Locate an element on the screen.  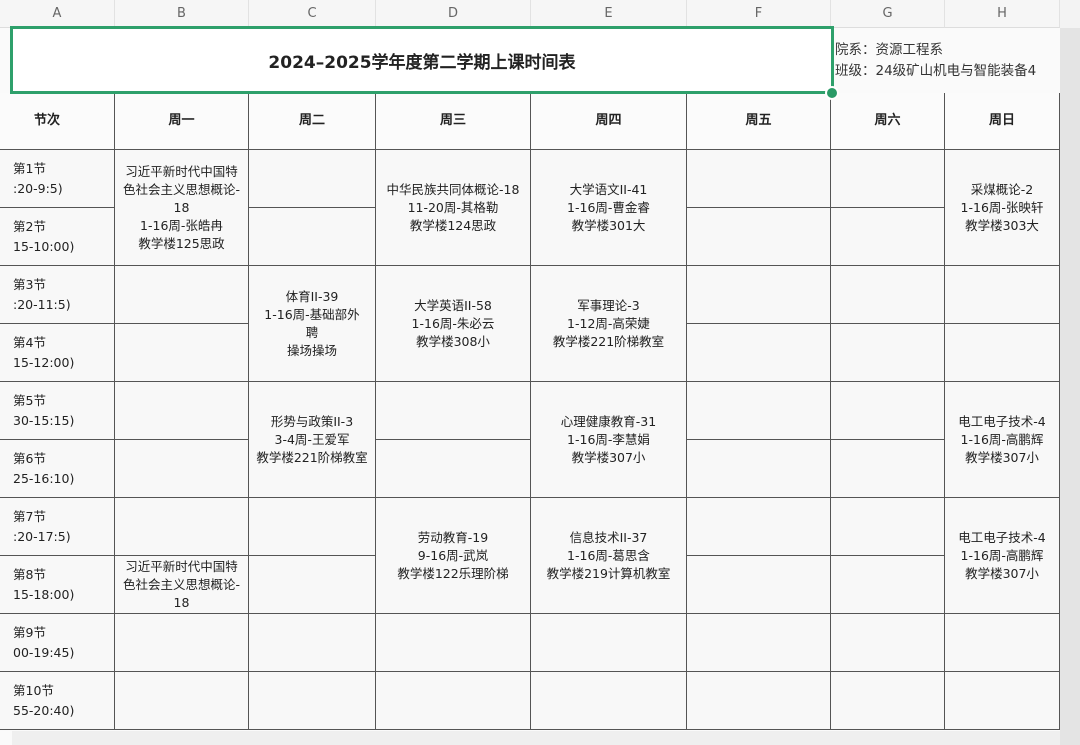
column-header-H: H is located at coordinates (1002, 14).